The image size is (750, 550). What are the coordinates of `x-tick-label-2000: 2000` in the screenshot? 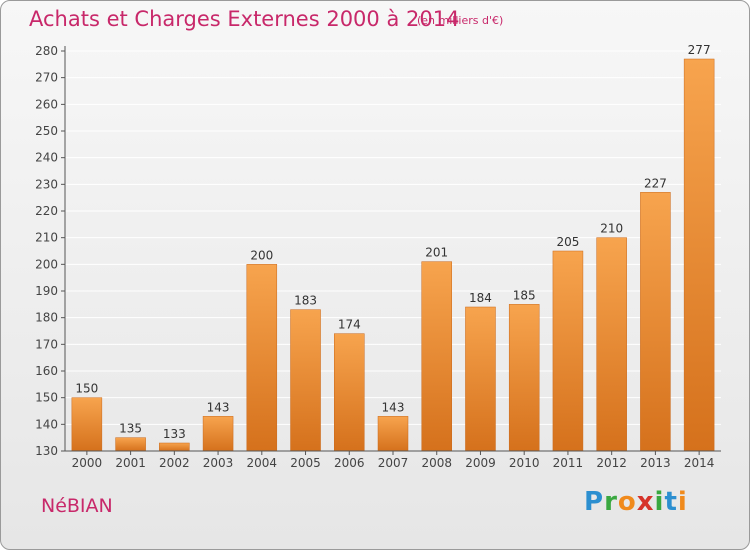 It's located at (87, 463).